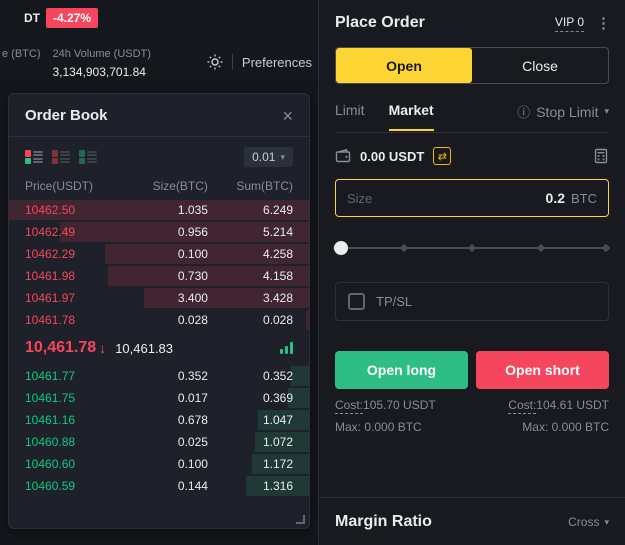  I want to click on open-short-button: Open short, so click(542, 370).